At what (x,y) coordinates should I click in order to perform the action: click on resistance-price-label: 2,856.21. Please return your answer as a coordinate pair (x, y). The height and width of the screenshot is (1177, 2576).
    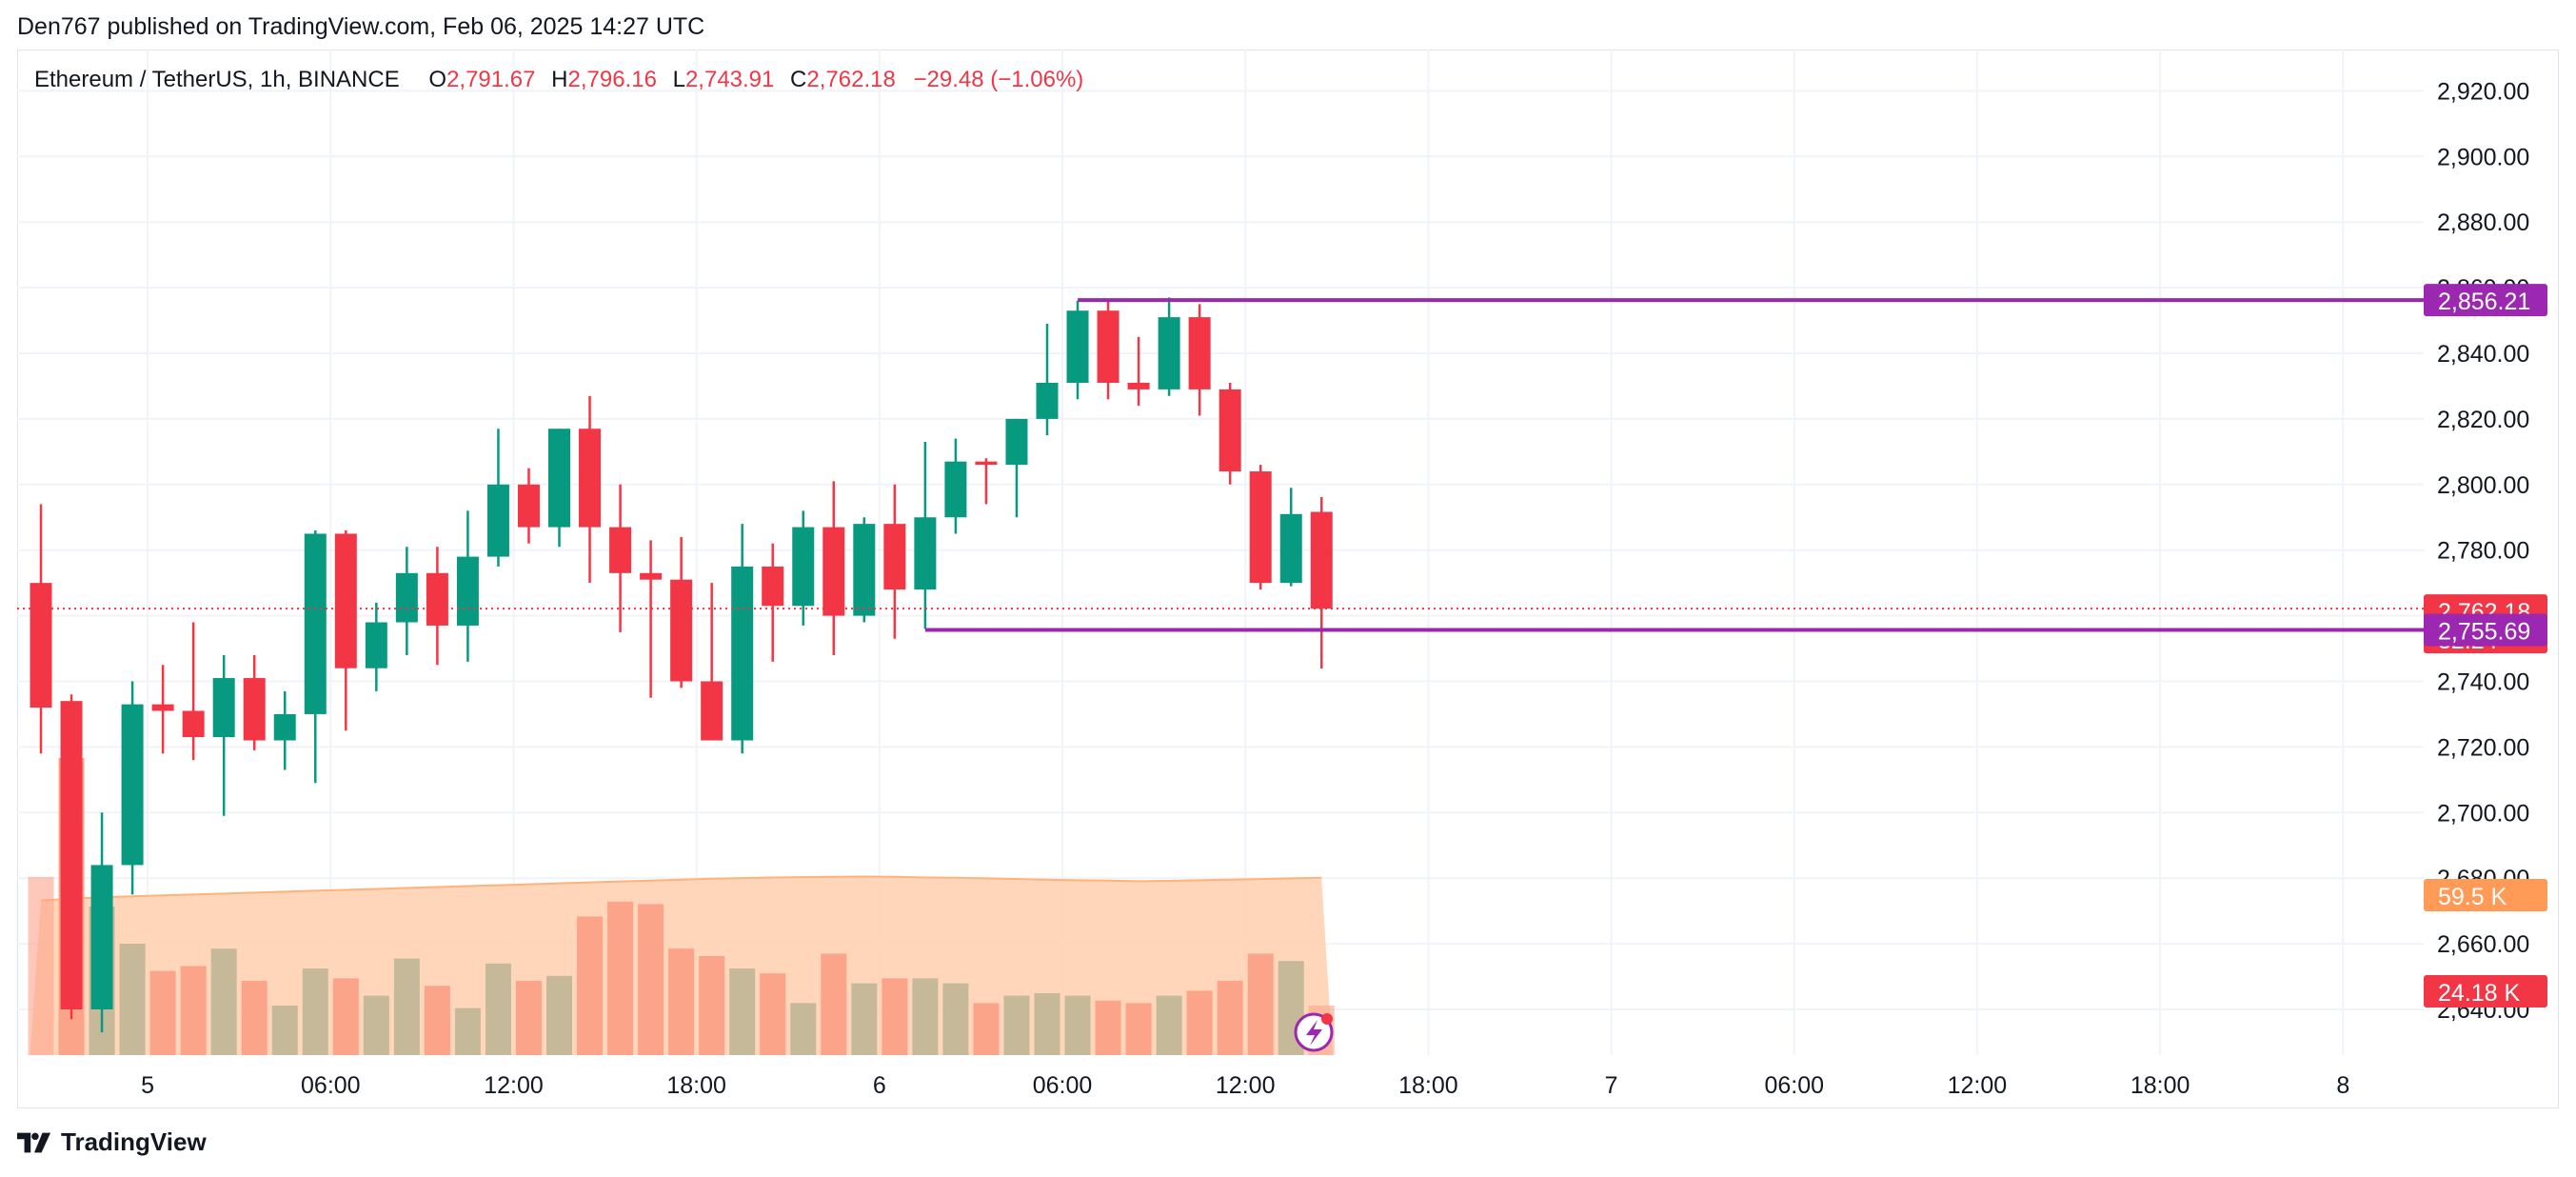
    Looking at the image, I should click on (2485, 300).